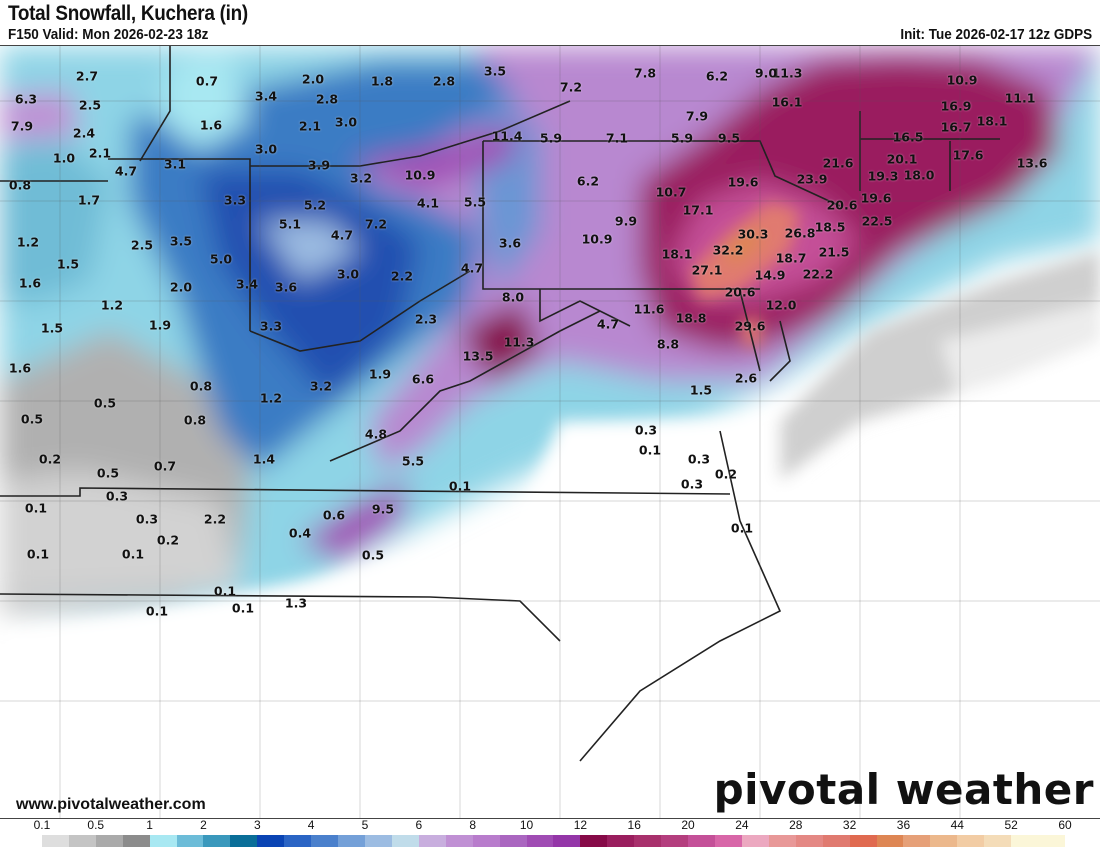 The image size is (1100, 850). I want to click on legend-label: 24, so click(742, 825).